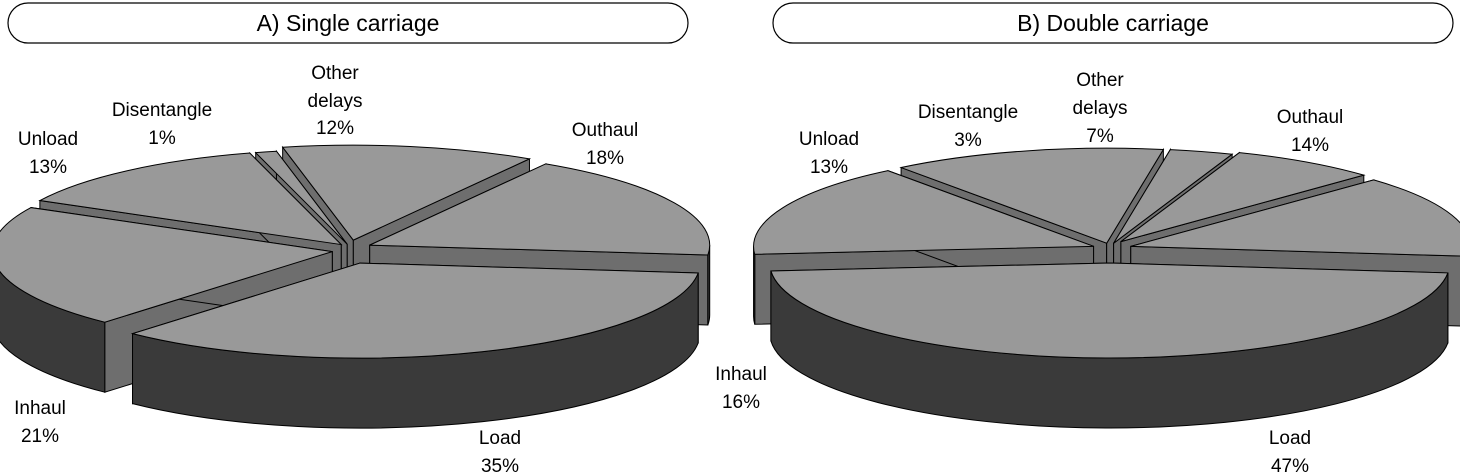 Image resolution: width=1460 pixels, height=475 pixels. I want to click on label-inhaul-percent: 16%, so click(741, 402).